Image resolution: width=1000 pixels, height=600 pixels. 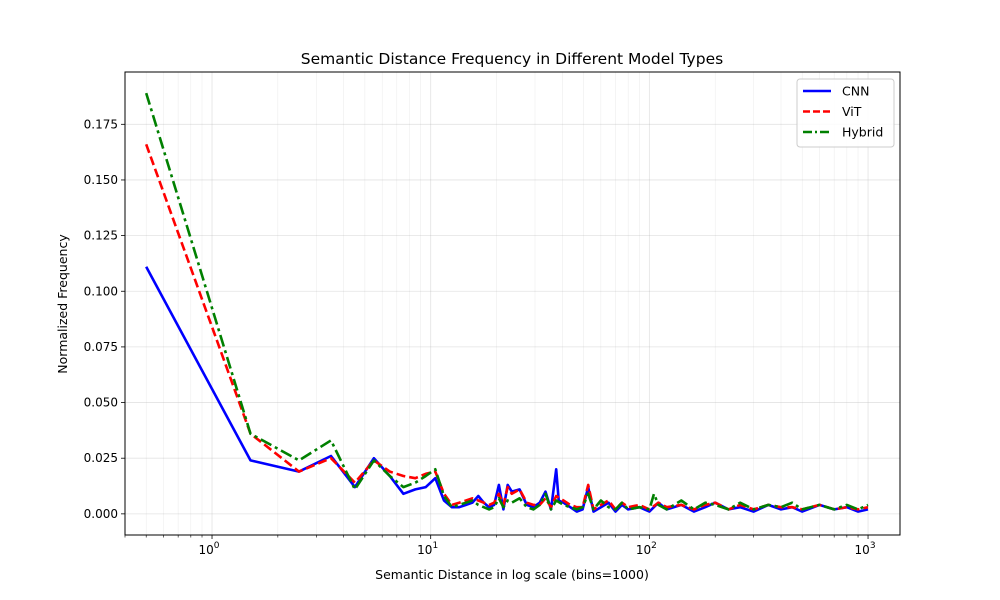 What do you see at coordinates (646, 549) in the screenshot?
I see `x-tick-label: 10²` at bounding box center [646, 549].